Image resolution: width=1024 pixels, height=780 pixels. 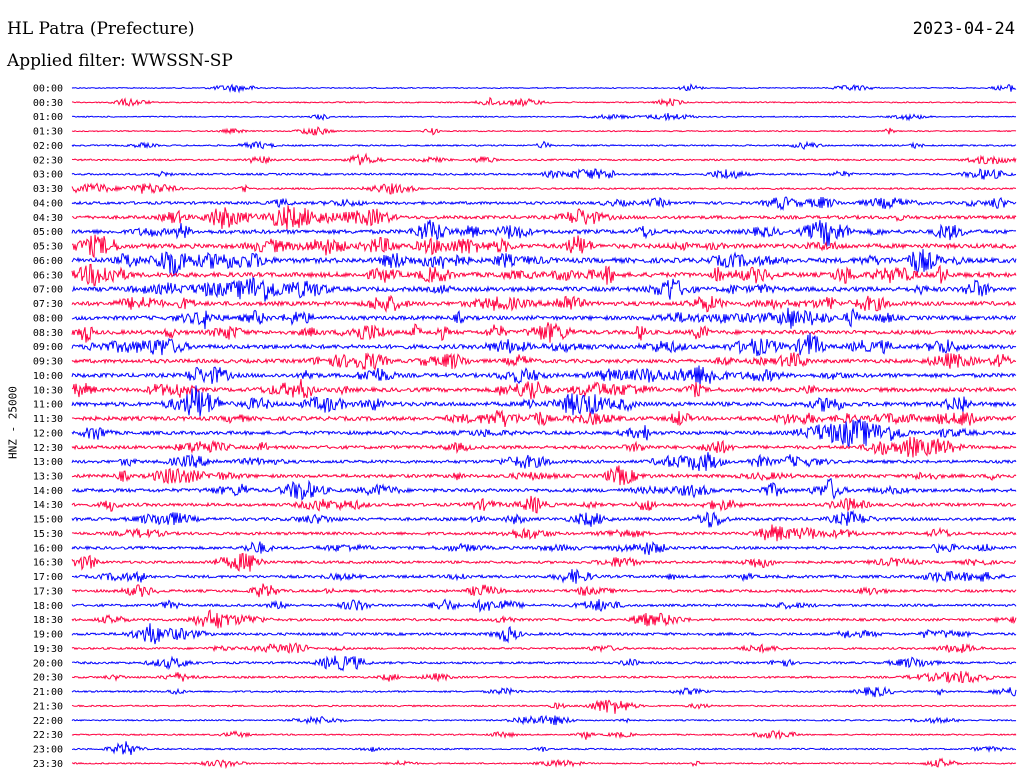 What do you see at coordinates (48, 189) in the screenshot?
I see `time-tick-label: 03:30` at bounding box center [48, 189].